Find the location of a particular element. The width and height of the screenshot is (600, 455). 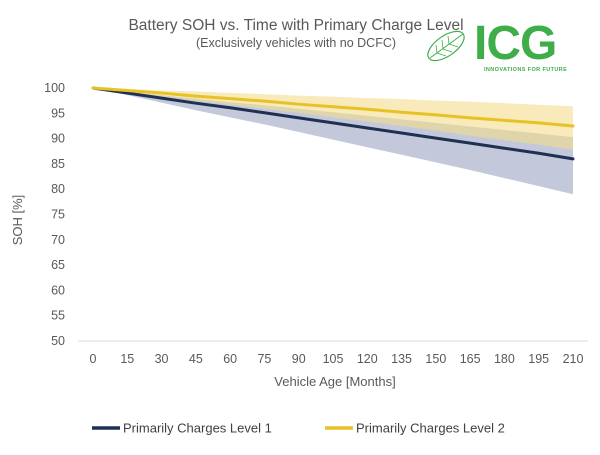

y-axis-ticks: 50 55 60 65 70 75 80 85 90 95 100 is located at coordinates (54, 214).